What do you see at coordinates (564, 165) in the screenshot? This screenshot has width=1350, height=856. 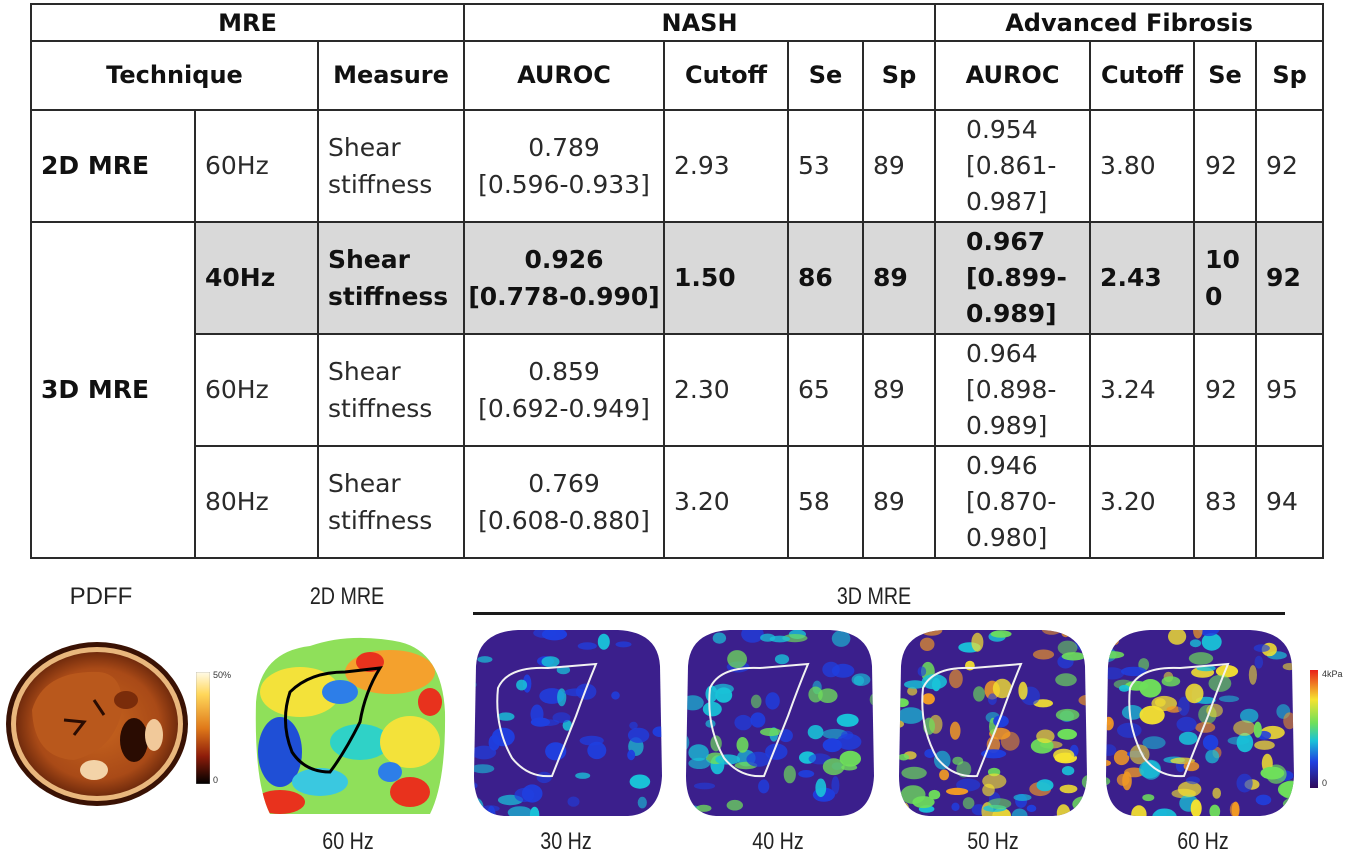 I see `nash-auroc-cell: 0.789 [0.596-0.933]` at bounding box center [564, 165].